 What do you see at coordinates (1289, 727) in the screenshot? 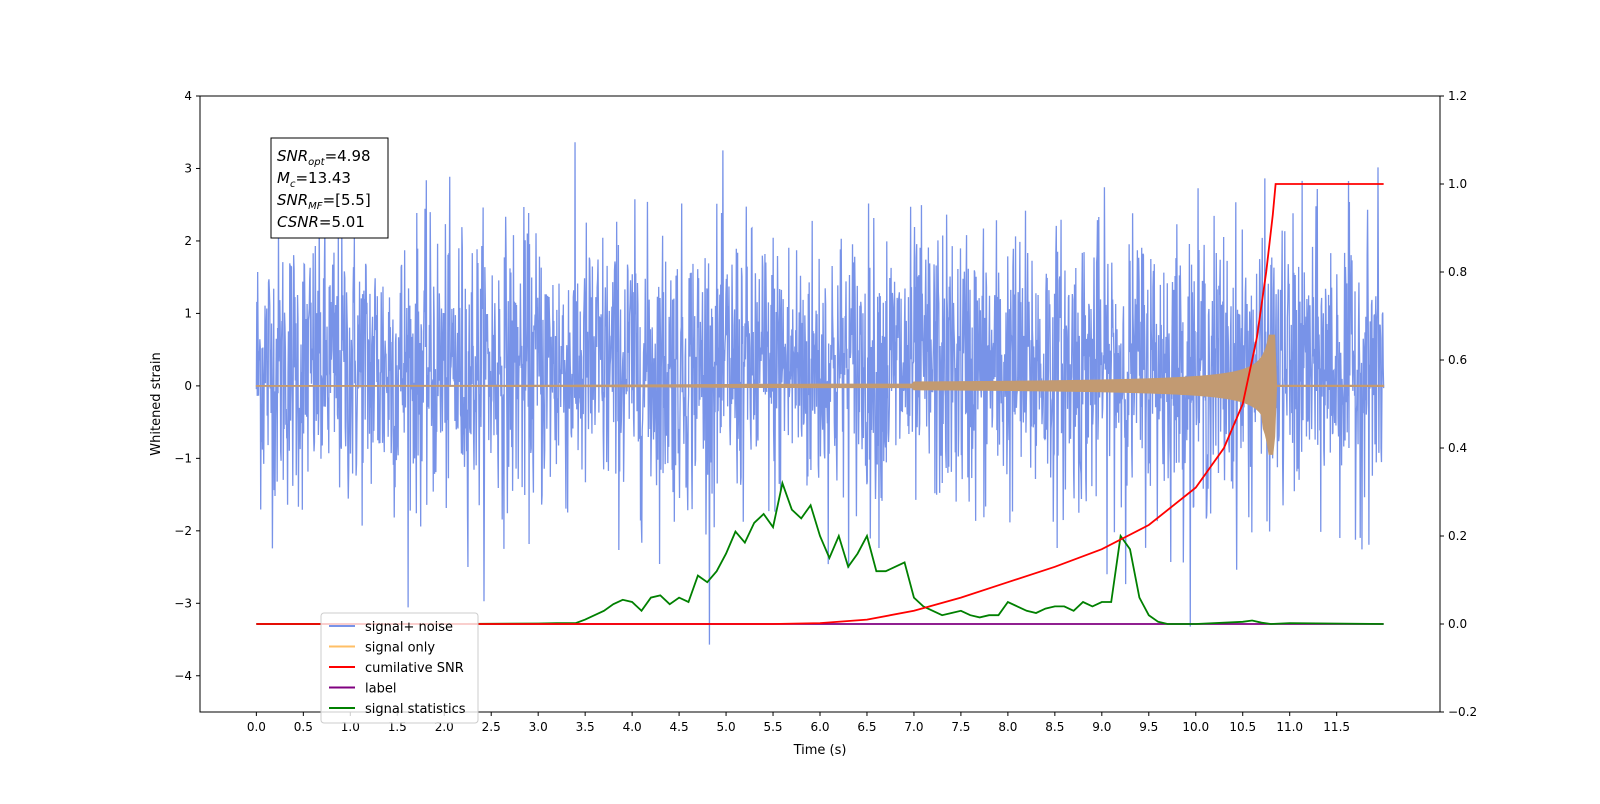
I see `x-tick-label: 11.0` at bounding box center [1289, 727].